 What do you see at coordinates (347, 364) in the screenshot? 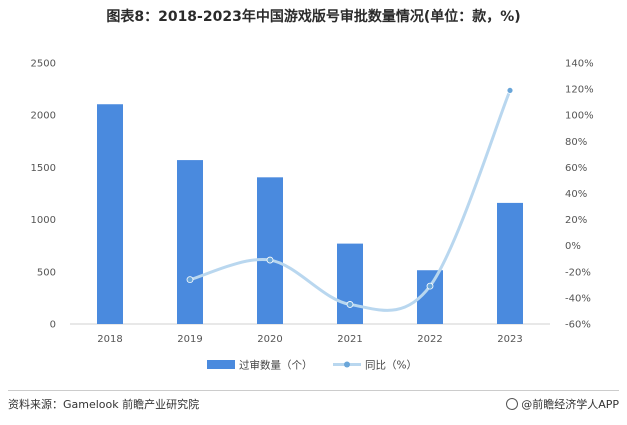
I see `legend-line-marker` at bounding box center [347, 364].